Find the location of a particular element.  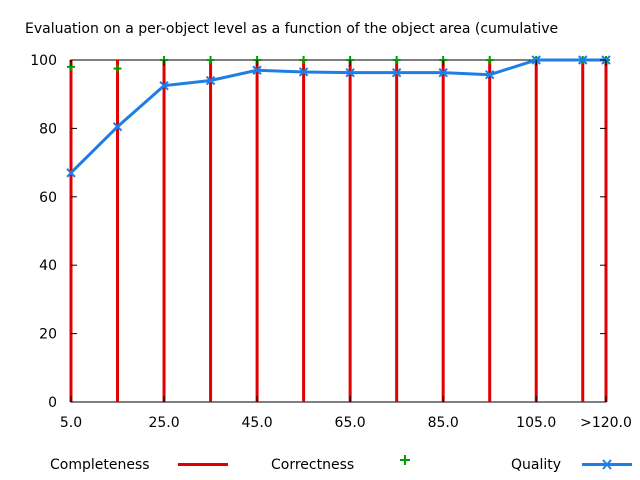

y-tick-label: 60 is located at coordinates (48, 198).